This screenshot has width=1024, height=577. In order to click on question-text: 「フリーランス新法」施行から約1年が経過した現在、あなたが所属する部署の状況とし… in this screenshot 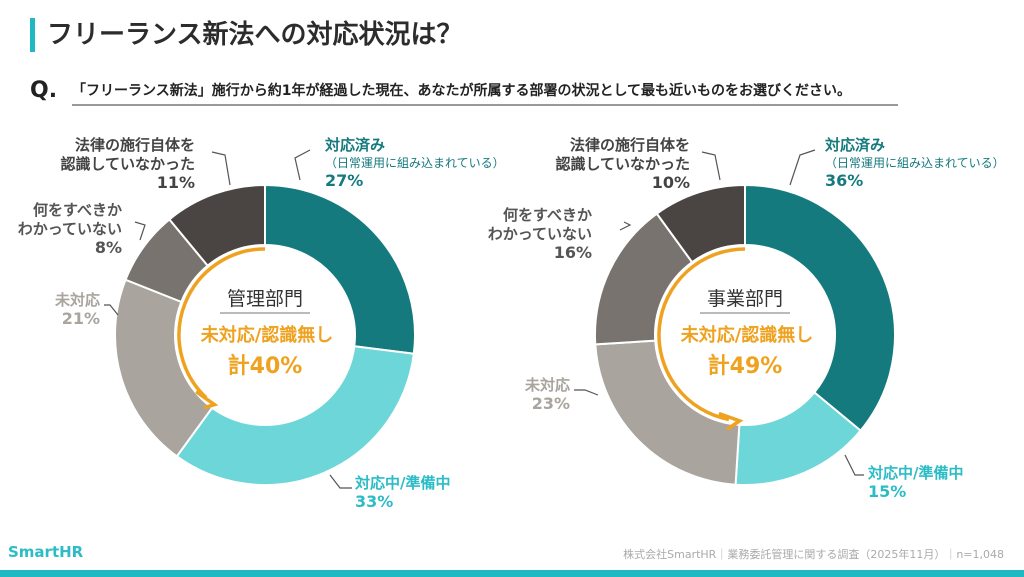, I will do `click(485, 93)`.